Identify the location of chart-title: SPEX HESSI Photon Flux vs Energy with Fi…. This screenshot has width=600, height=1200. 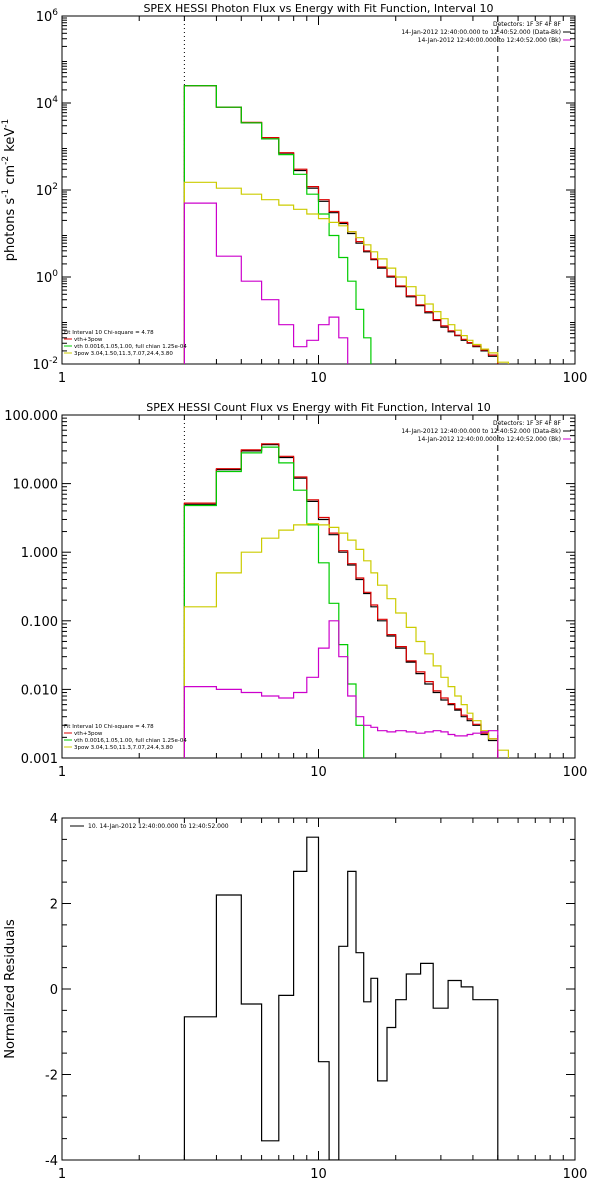
(318, 8).